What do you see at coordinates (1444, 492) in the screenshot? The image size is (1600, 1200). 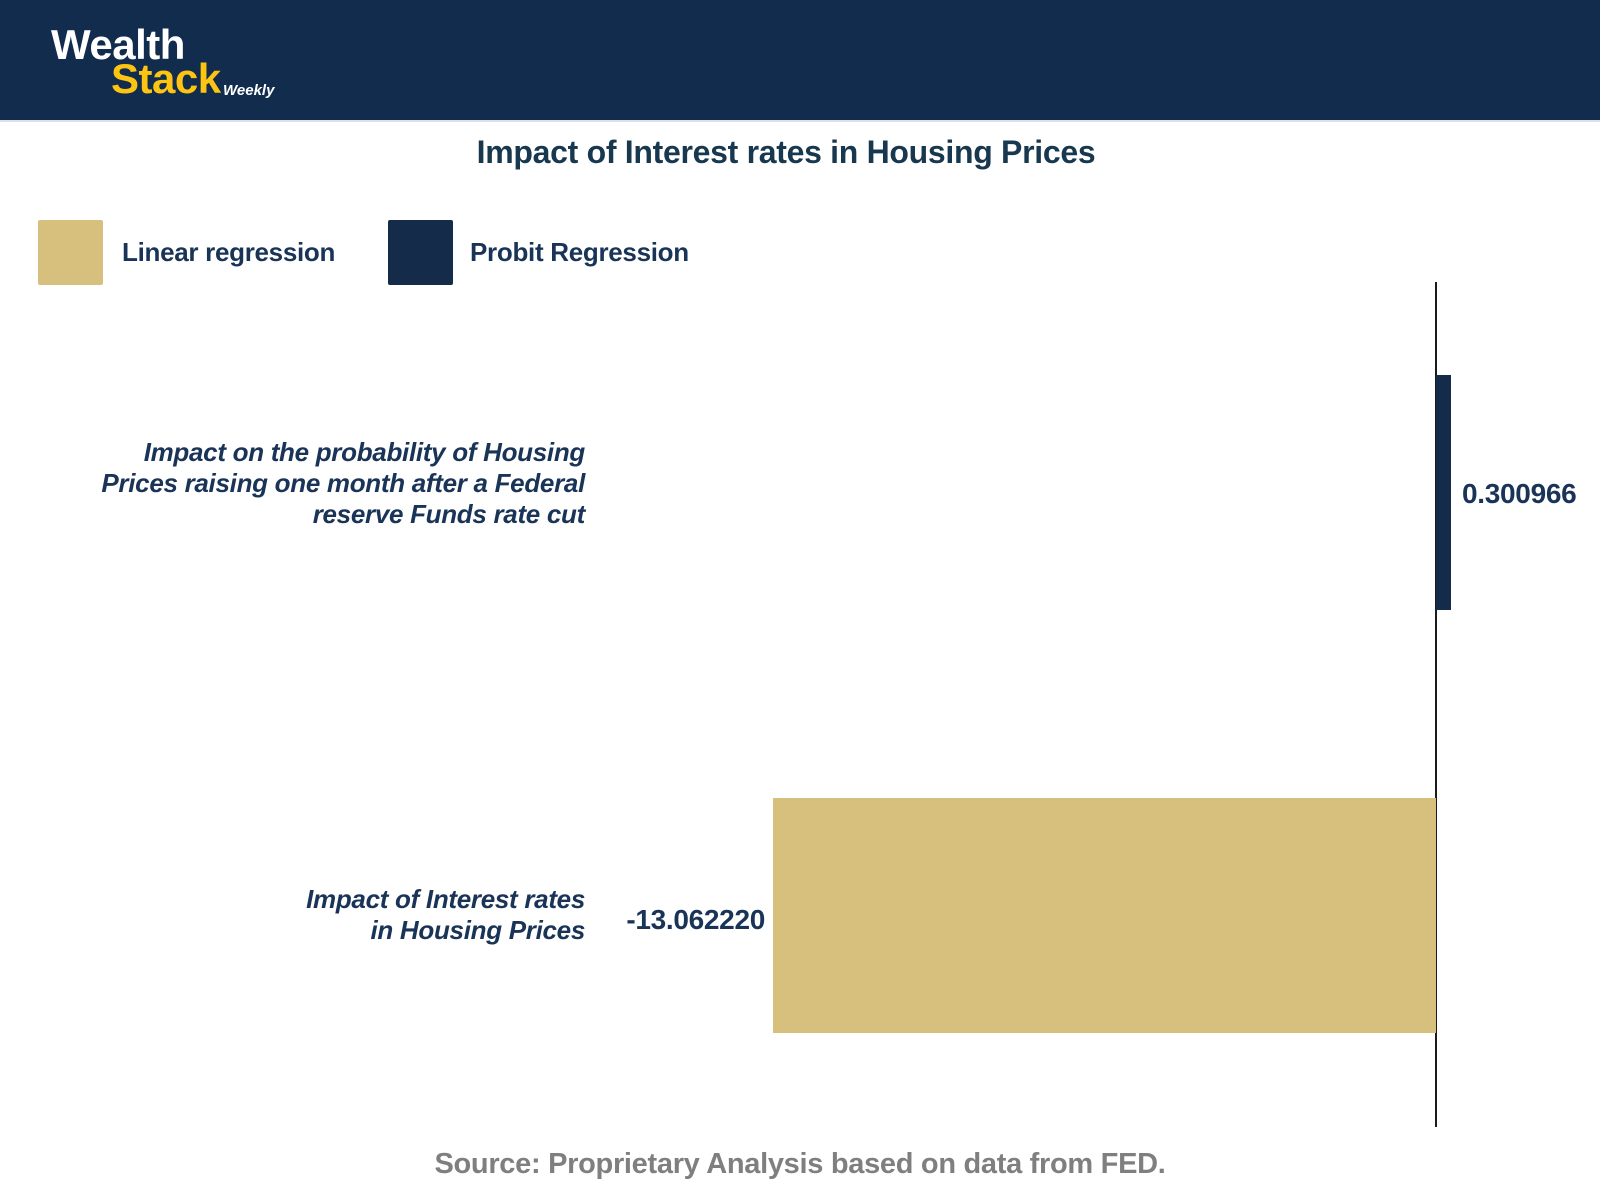 I see `bar-probit-regression` at bounding box center [1444, 492].